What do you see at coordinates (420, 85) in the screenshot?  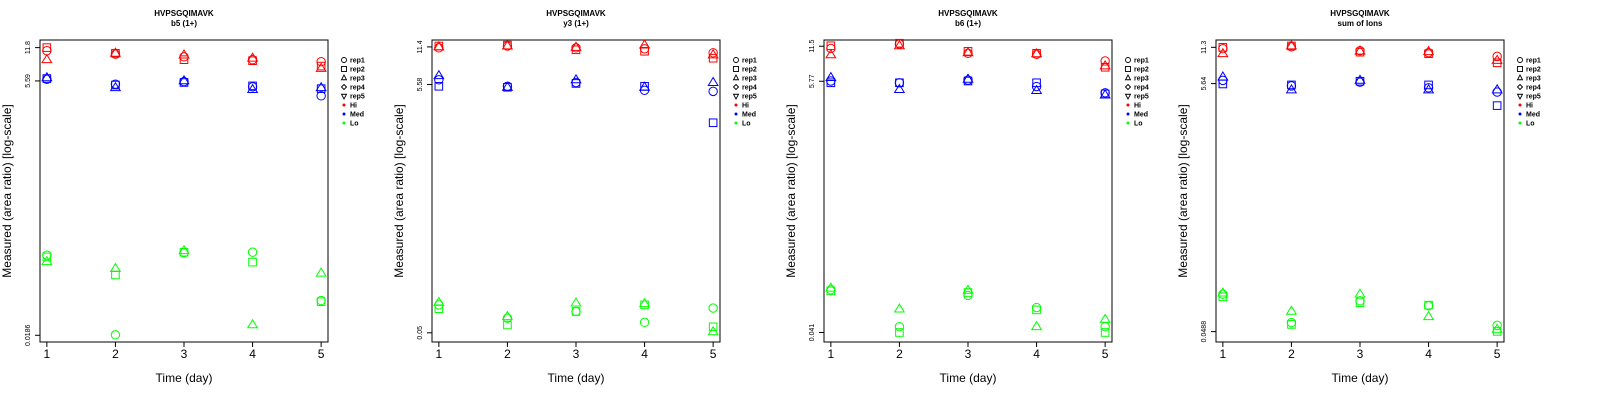 I see `y-tick-label: 5.58` at bounding box center [420, 85].